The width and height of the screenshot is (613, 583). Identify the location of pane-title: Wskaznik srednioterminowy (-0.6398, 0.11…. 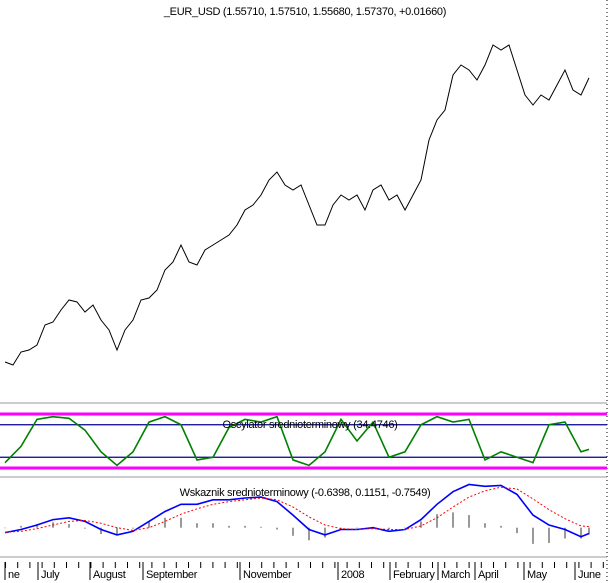
(305, 493).